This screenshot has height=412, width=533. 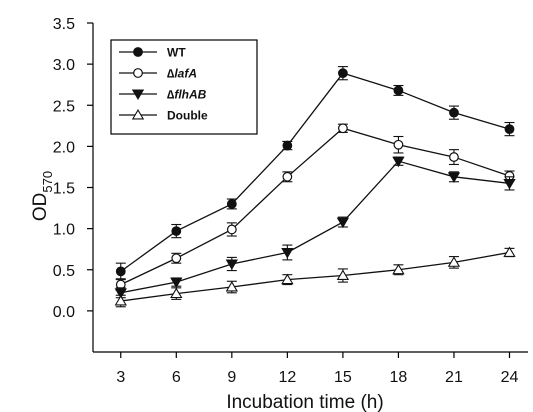 What do you see at coordinates (304, 402) in the screenshot?
I see `x-axis-title: Incubation time (h)` at bounding box center [304, 402].